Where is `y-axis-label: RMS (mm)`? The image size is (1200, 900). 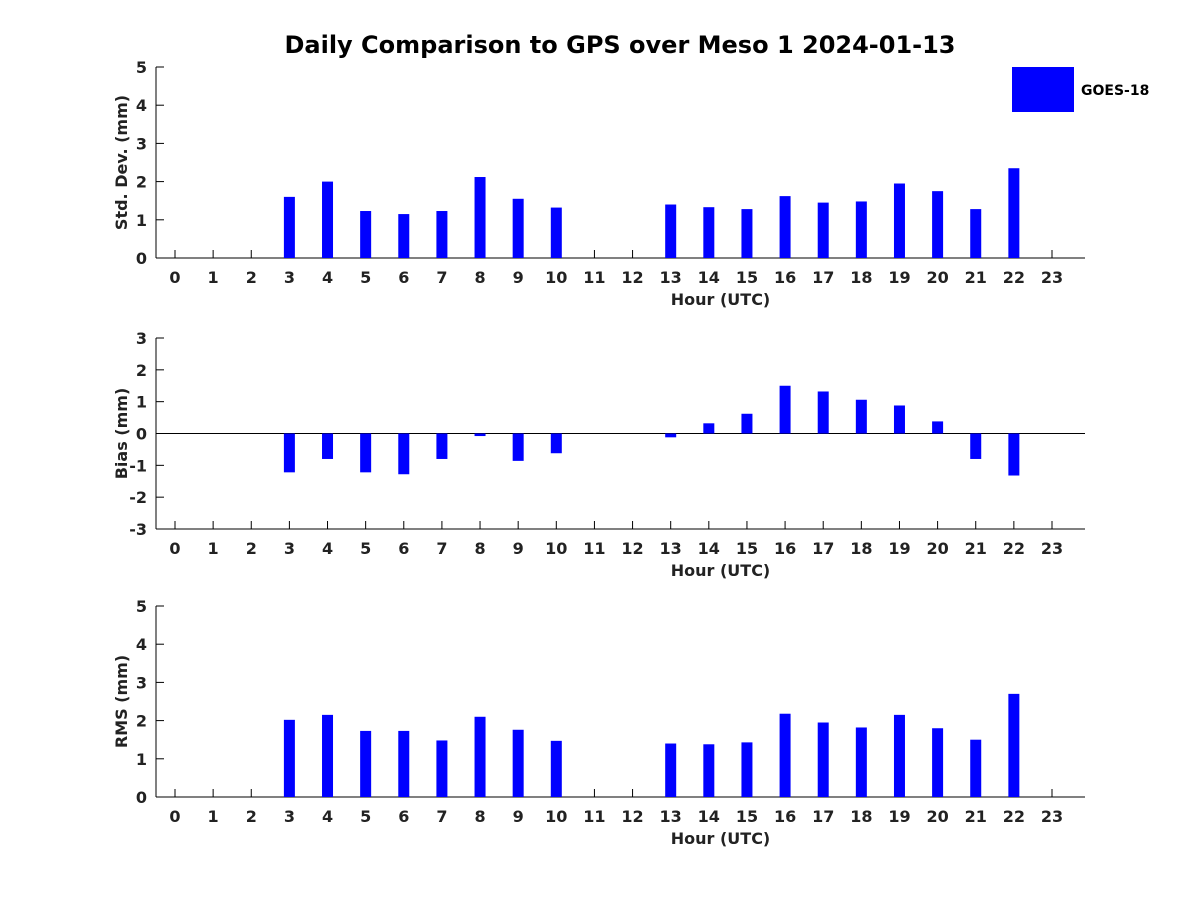
y-axis-label: RMS (mm) is located at coordinates (121, 701).